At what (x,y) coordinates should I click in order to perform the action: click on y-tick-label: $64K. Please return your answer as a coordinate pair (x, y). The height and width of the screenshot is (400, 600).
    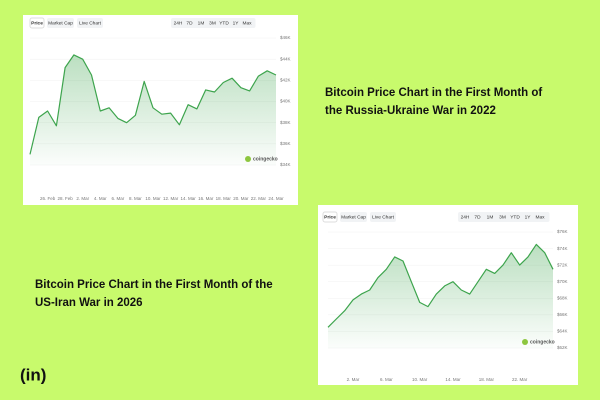
    Looking at the image, I should click on (562, 331).